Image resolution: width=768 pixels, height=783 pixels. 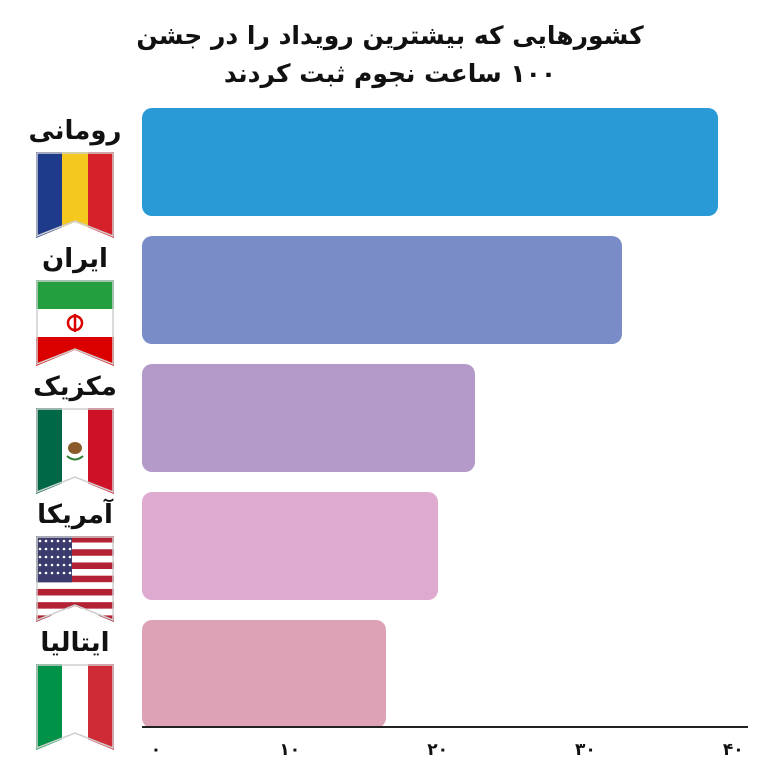 I want to click on category-label: رومانی, so click(x=75, y=131).